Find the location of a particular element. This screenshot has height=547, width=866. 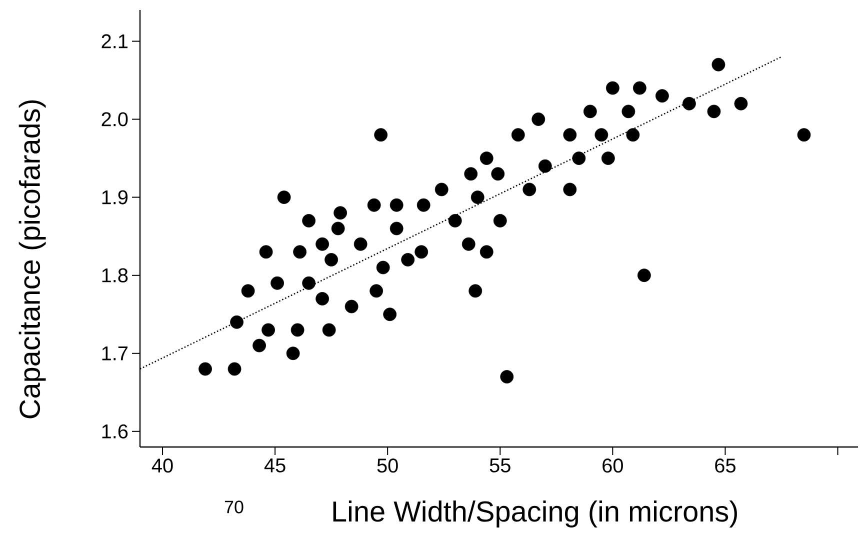

y-tick-label: 1.6 is located at coordinates (115, 431).